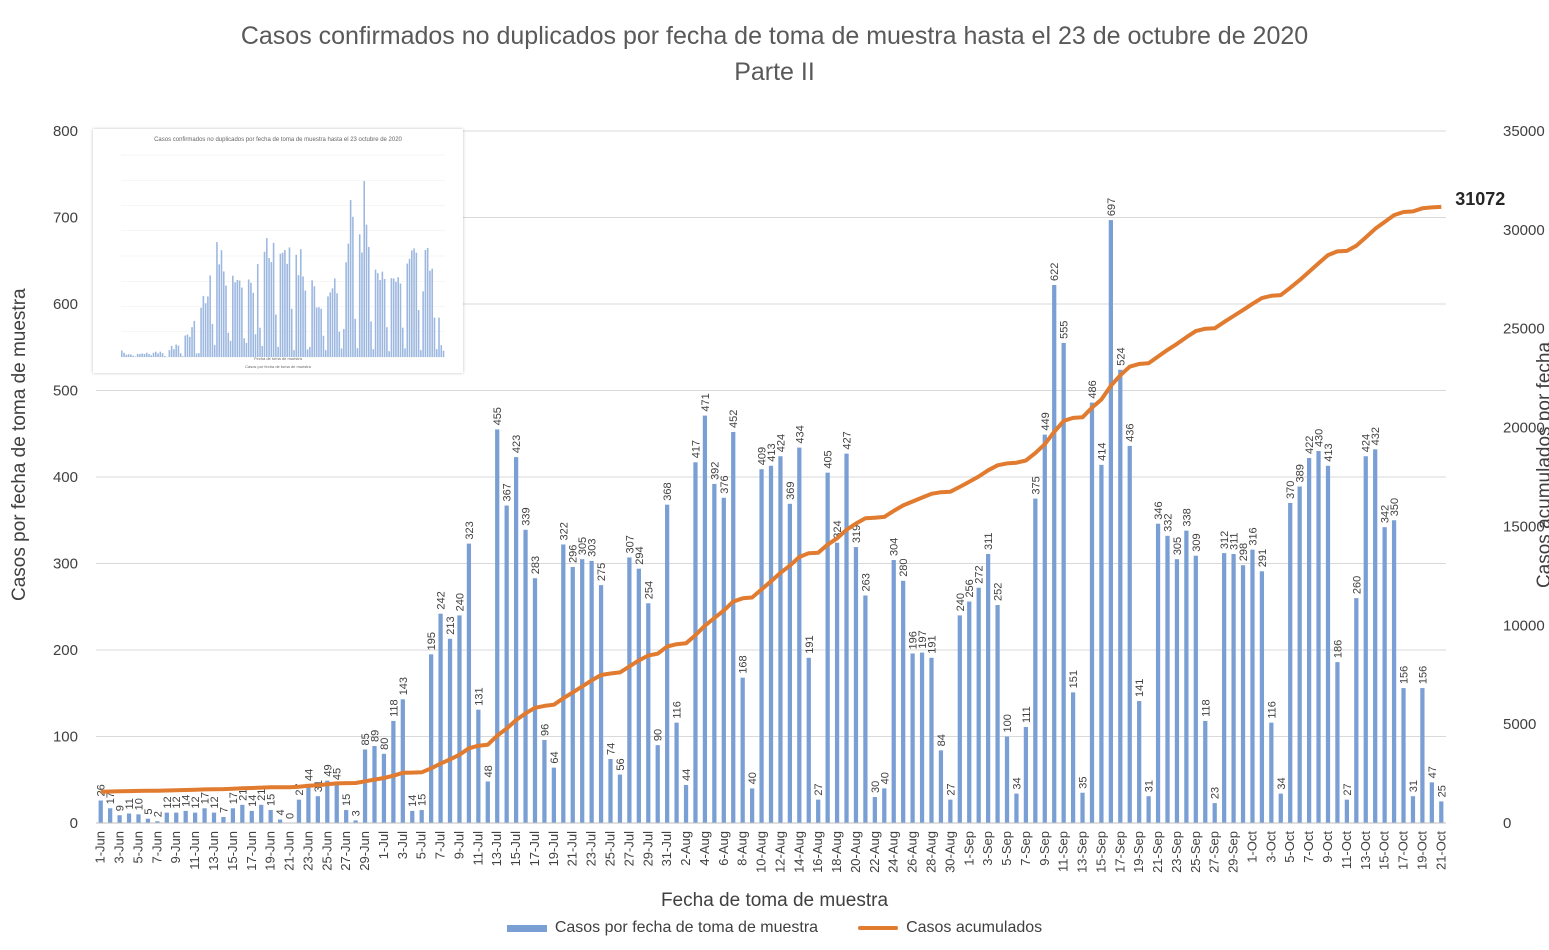  I want to click on x-tick-label: 21-Jun, so click(289, 851).